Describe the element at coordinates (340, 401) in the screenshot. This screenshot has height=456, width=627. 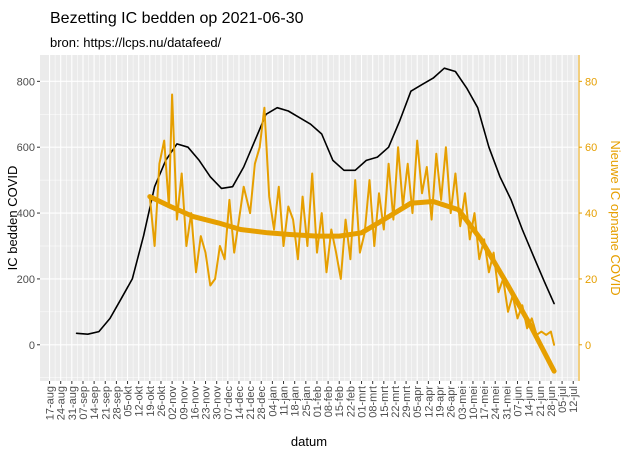
I see `x-tick-label: 15-feb` at that location.